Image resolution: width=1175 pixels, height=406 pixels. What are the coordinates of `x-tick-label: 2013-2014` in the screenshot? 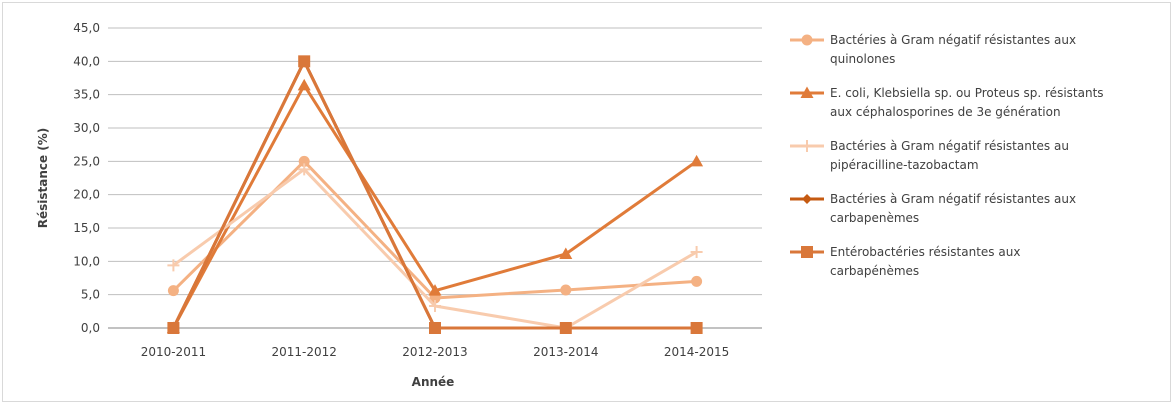 It's located at (565, 352).